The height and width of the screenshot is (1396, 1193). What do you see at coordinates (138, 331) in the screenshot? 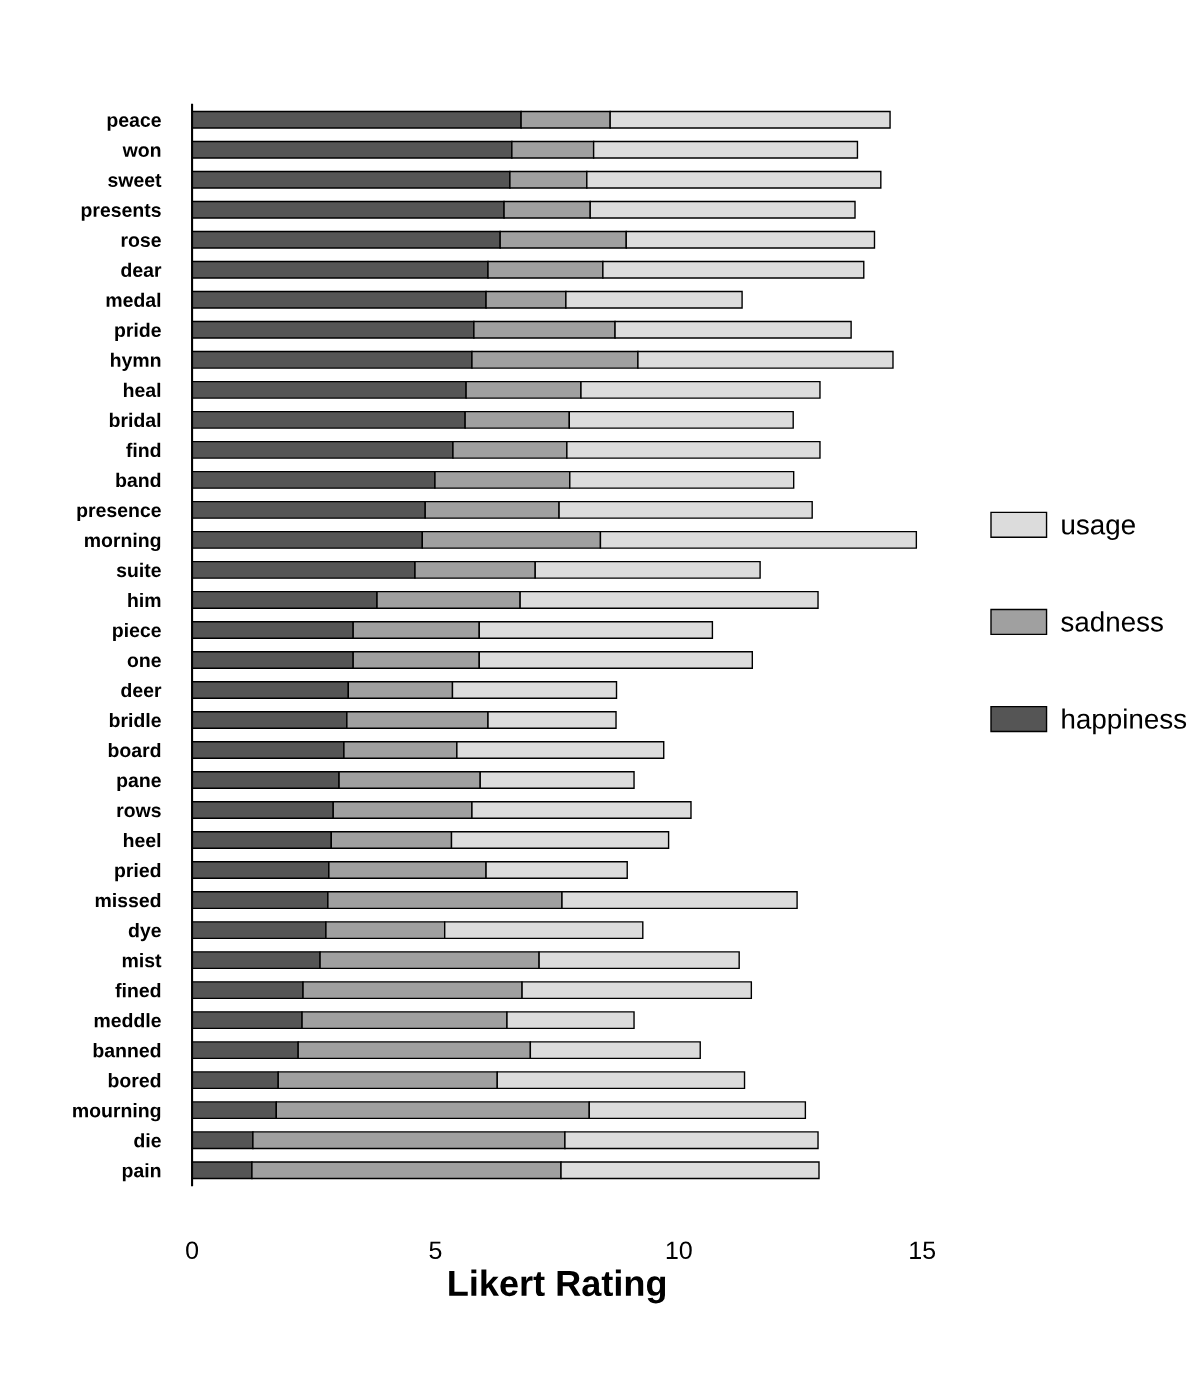
I see `y-tick-label: pride` at bounding box center [138, 331].